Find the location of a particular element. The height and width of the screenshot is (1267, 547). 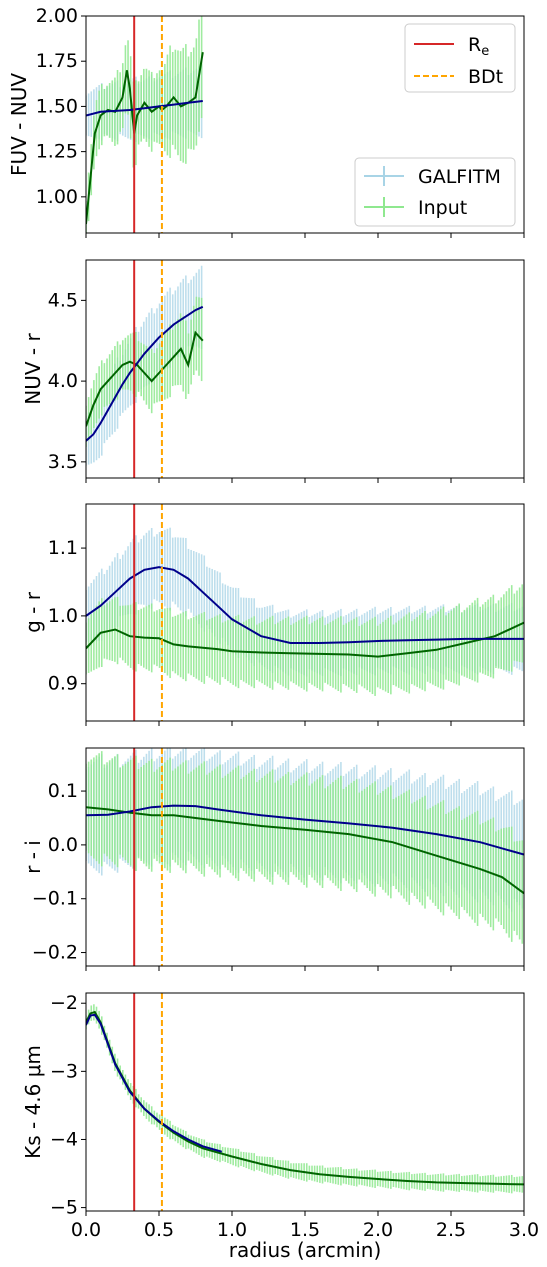

y-tick-label: 1.75 is located at coordinates (57, 61).